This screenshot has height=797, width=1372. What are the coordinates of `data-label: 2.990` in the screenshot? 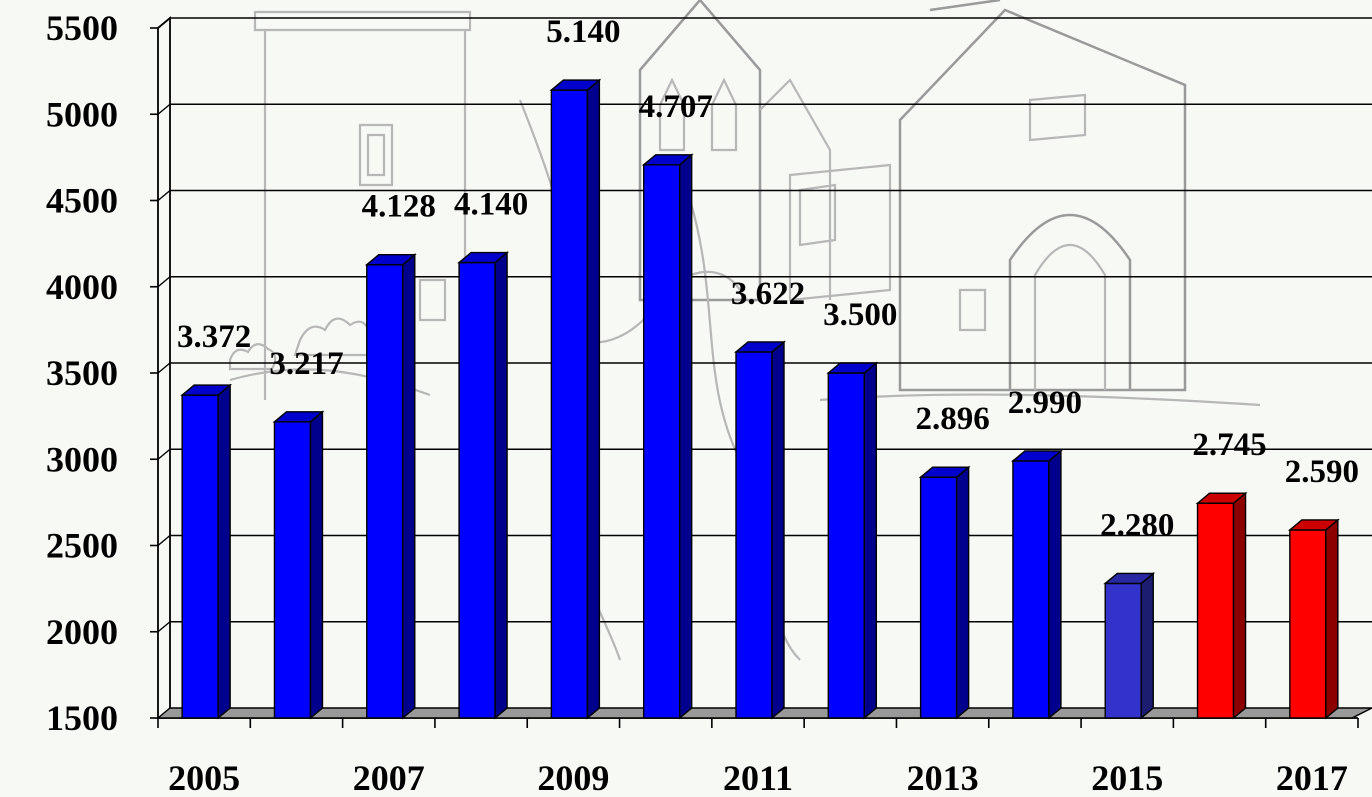 It's located at (1045, 403).